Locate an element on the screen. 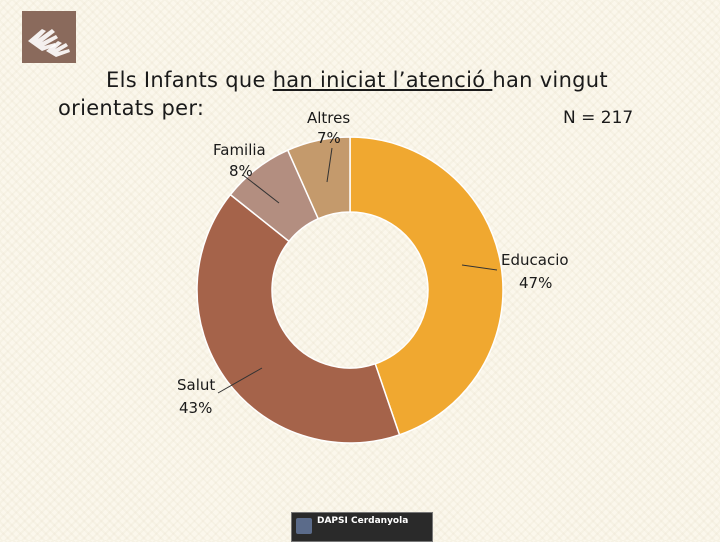 Image resolution: width=720 pixels, height=542 pixels. title-underlined-part: han iniciat l’atenció is located at coordinates (382, 80).